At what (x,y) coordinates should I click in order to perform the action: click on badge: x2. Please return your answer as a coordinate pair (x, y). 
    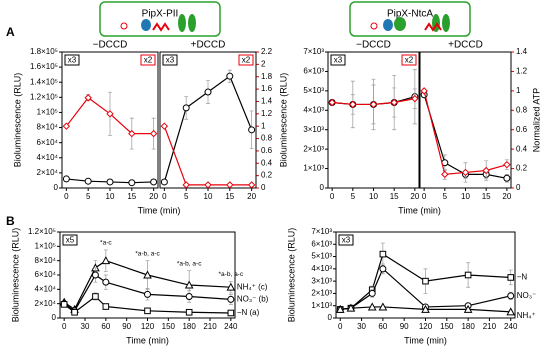
    Looking at the image, I should click on (148, 60).